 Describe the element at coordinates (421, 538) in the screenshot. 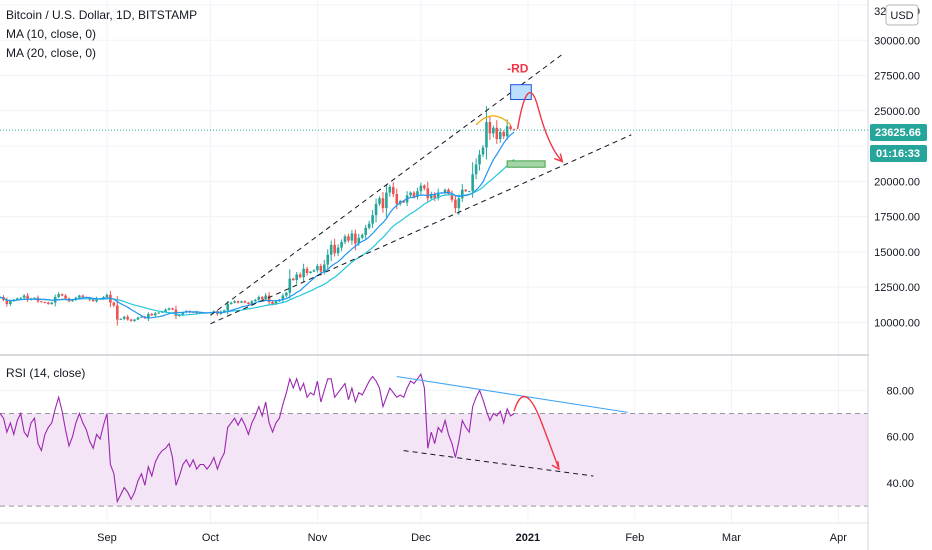

I see `time-tick-label: Dec` at that location.